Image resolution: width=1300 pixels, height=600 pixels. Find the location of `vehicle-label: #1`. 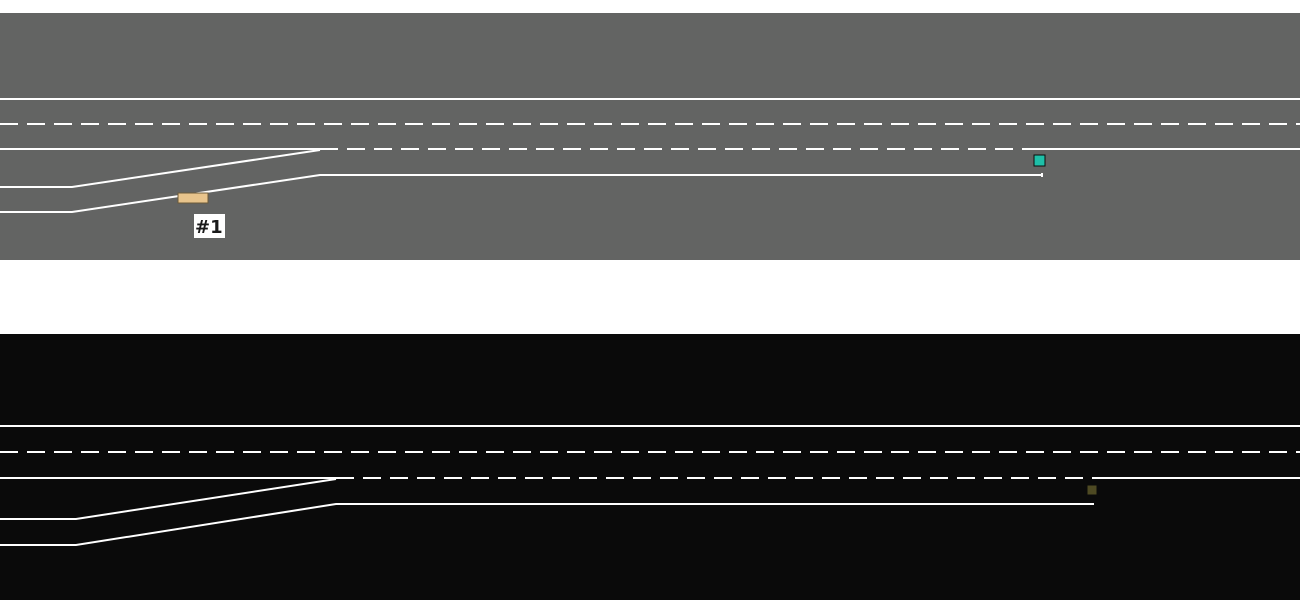

vehicle-label: #1 is located at coordinates (209, 227).